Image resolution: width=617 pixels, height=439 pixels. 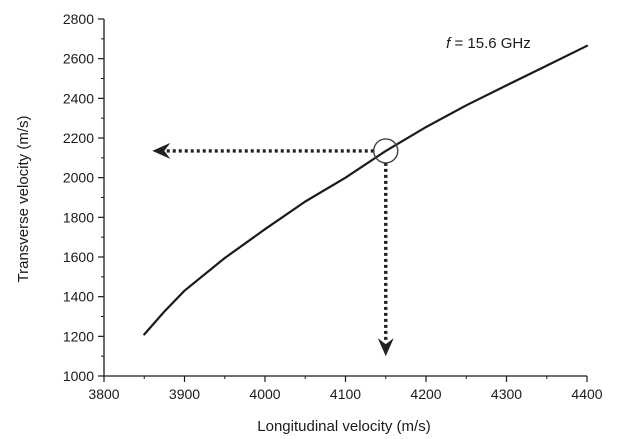 What do you see at coordinates (449, 43) in the screenshot?
I see `annotation-italic: f` at bounding box center [449, 43].